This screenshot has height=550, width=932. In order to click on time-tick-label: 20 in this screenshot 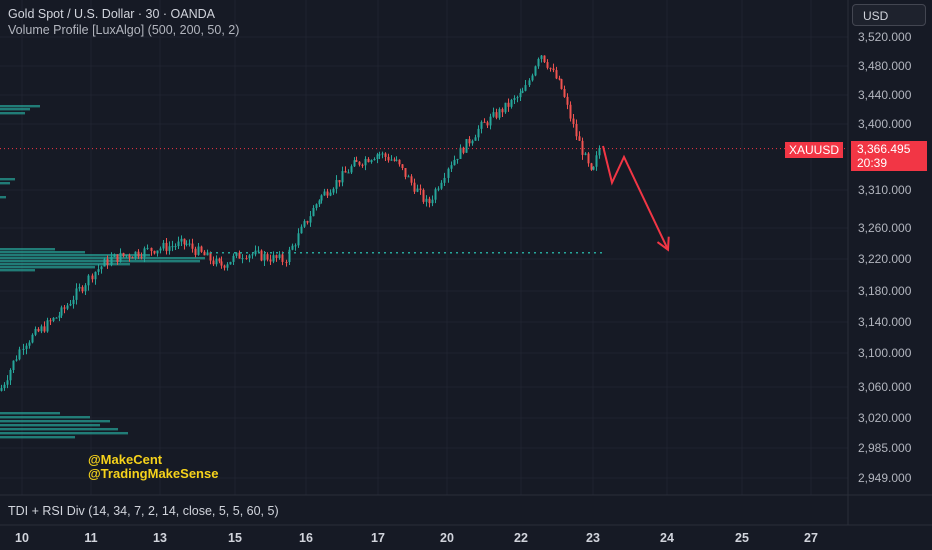, I will do `click(447, 538)`.